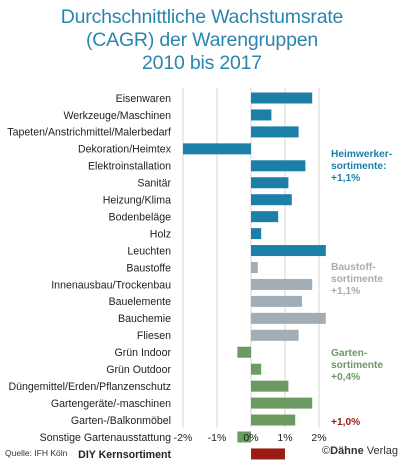 The image size is (404, 465). What do you see at coordinates (143, 99) in the screenshot?
I see `category-label: Eisenwaren` at bounding box center [143, 99].